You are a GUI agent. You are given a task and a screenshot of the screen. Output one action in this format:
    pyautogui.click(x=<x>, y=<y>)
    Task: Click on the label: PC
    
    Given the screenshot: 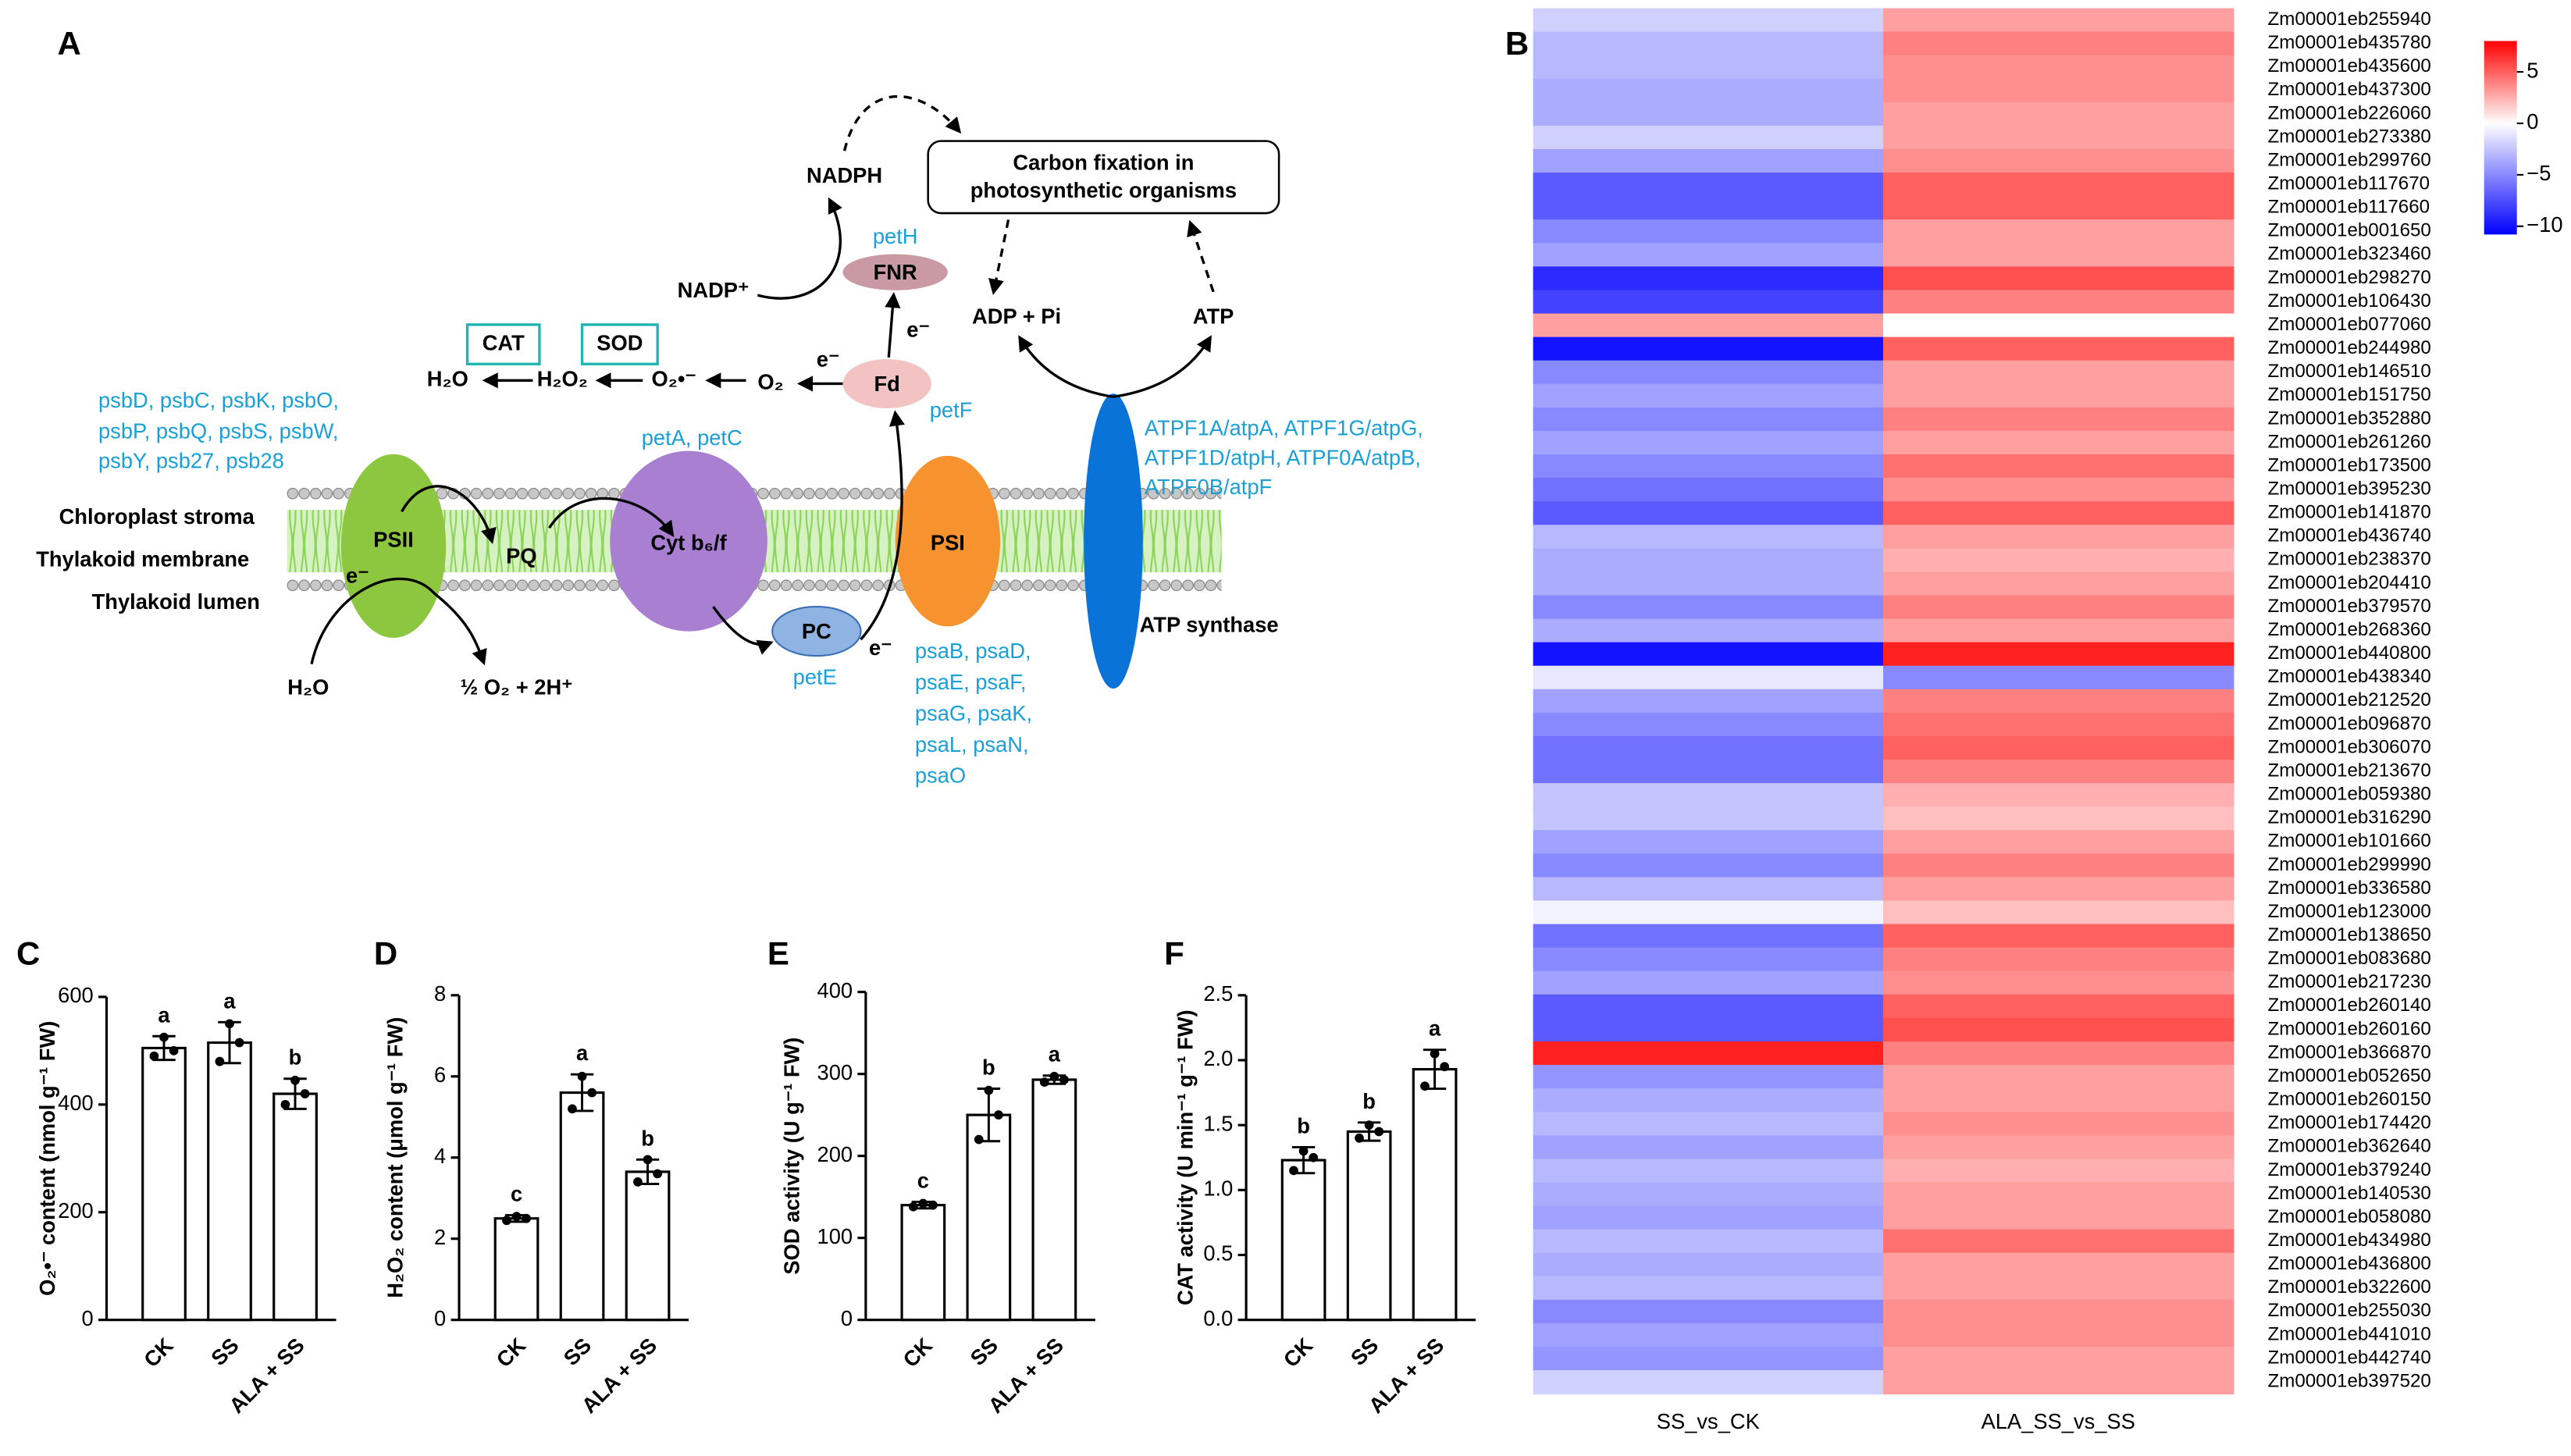 What is the action you would take?
    pyautogui.click(x=816, y=631)
    